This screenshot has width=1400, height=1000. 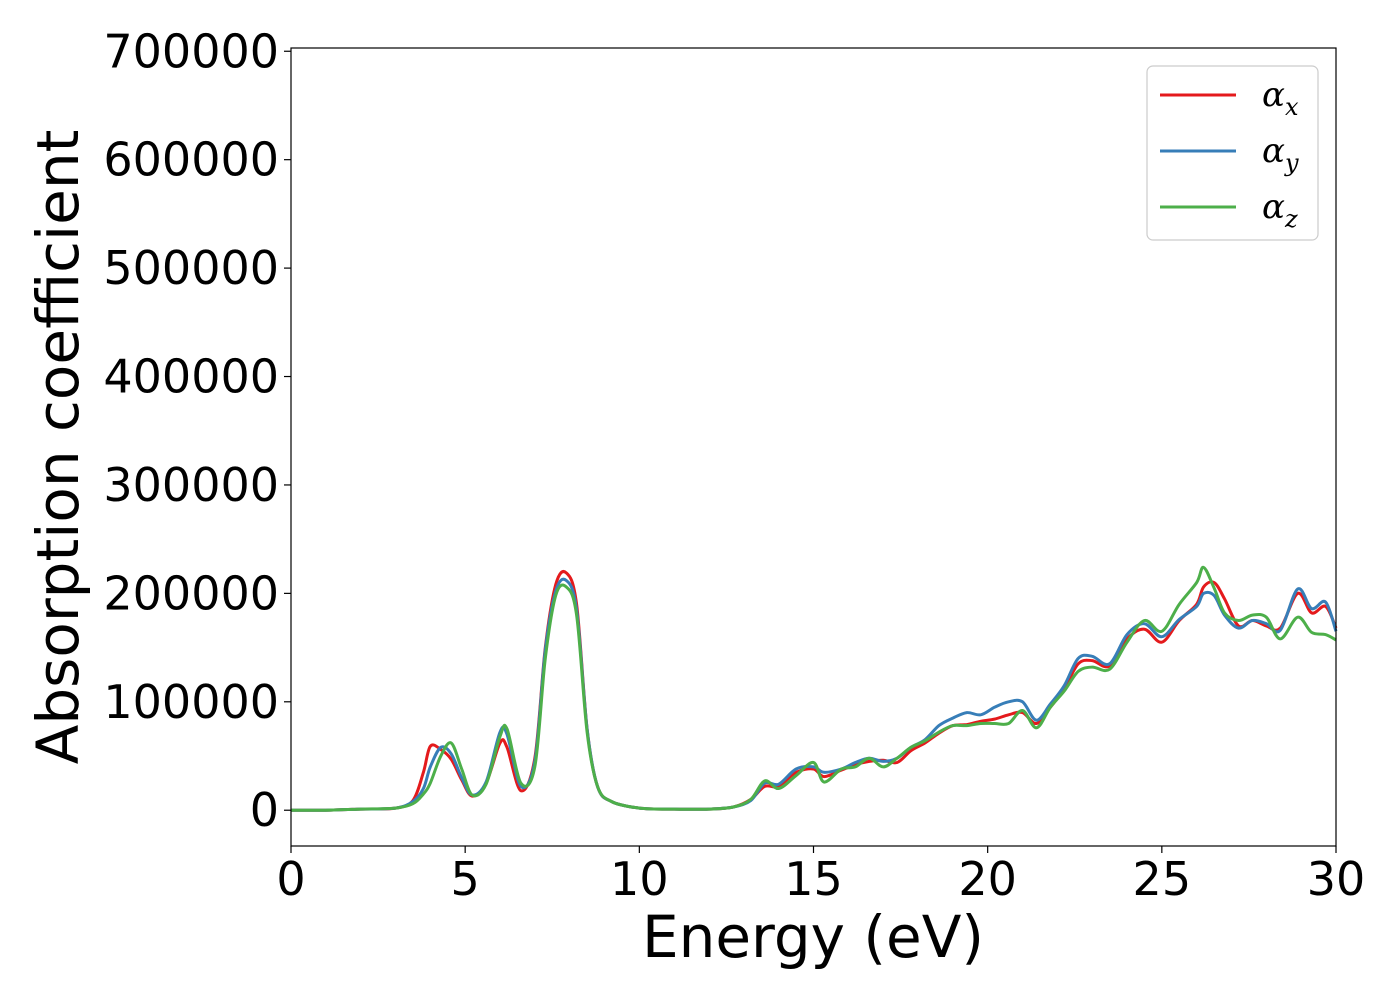 What do you see at coordinates (1232, 153) in the screenshot?
I see `legend-frame` at bounding box center [1232, 153].